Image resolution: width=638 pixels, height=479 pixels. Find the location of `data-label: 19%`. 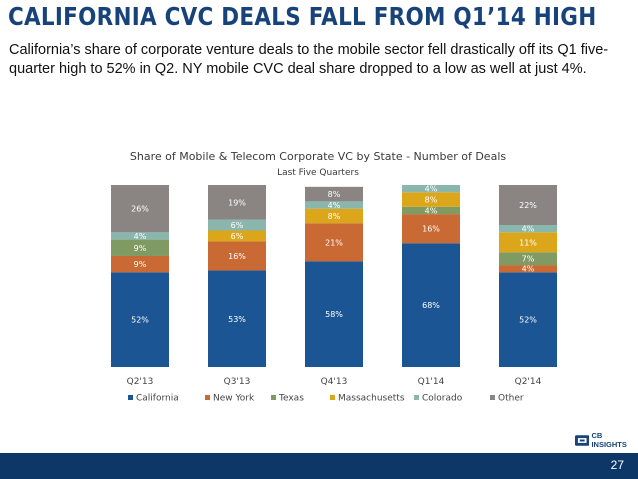

data-label: 19% is located at coordinates (237, 202).